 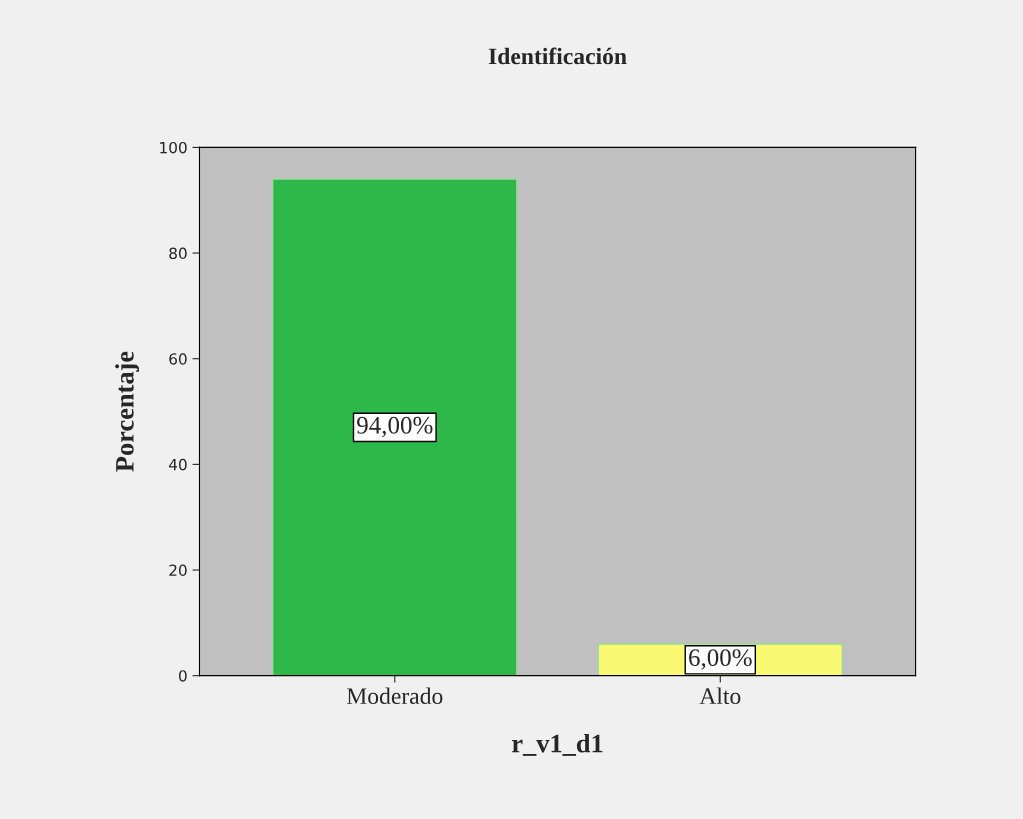 I want to click on y-tick-label: 60, so click(x=178, y=359).